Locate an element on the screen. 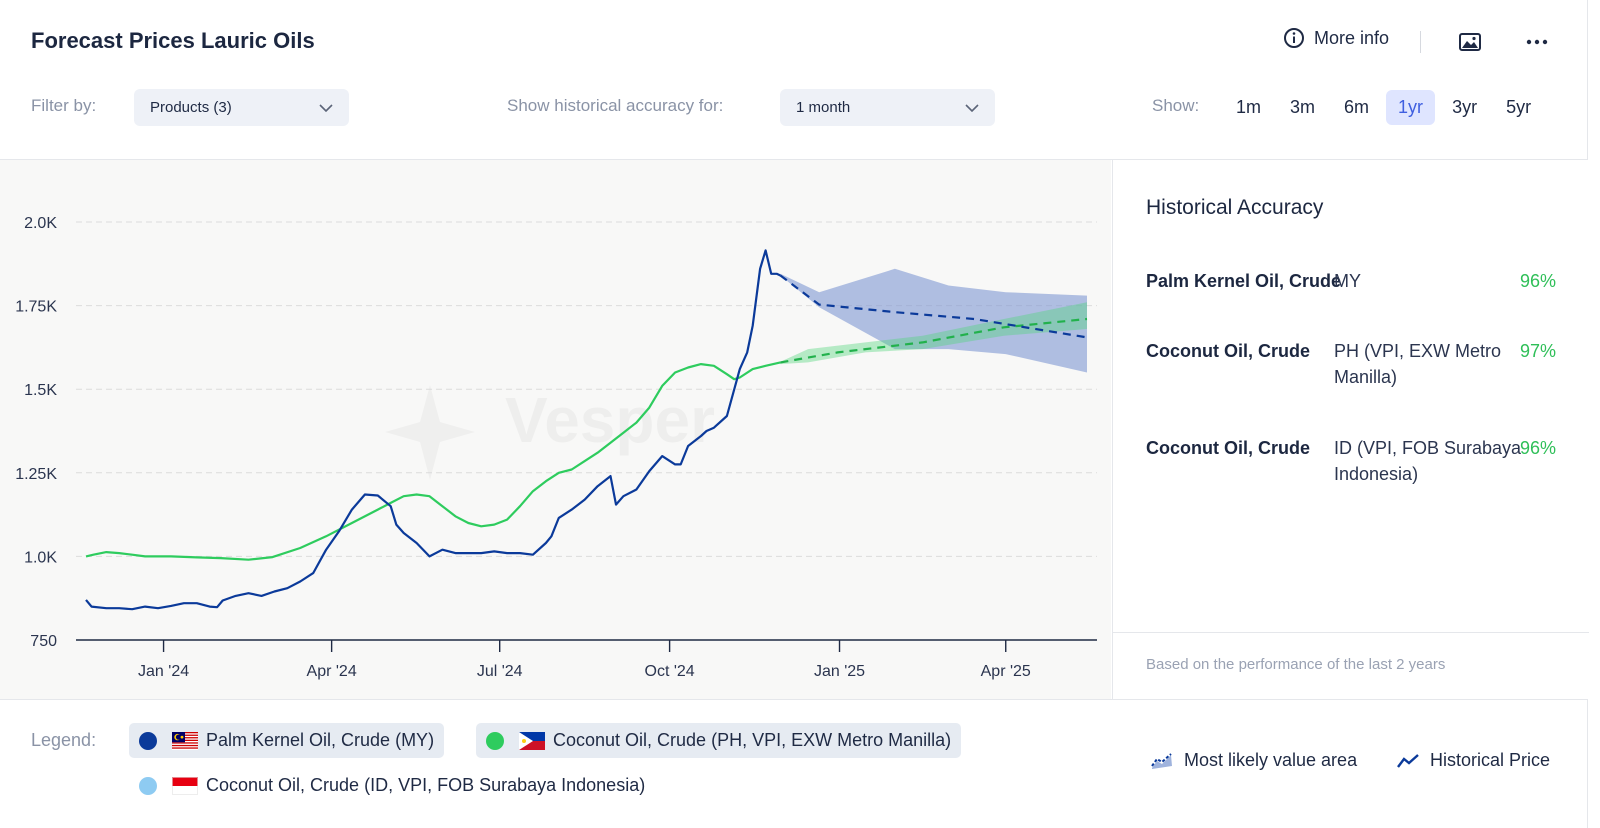  most-likely-label: Most likely value area is located at coordinates (1271, 760).